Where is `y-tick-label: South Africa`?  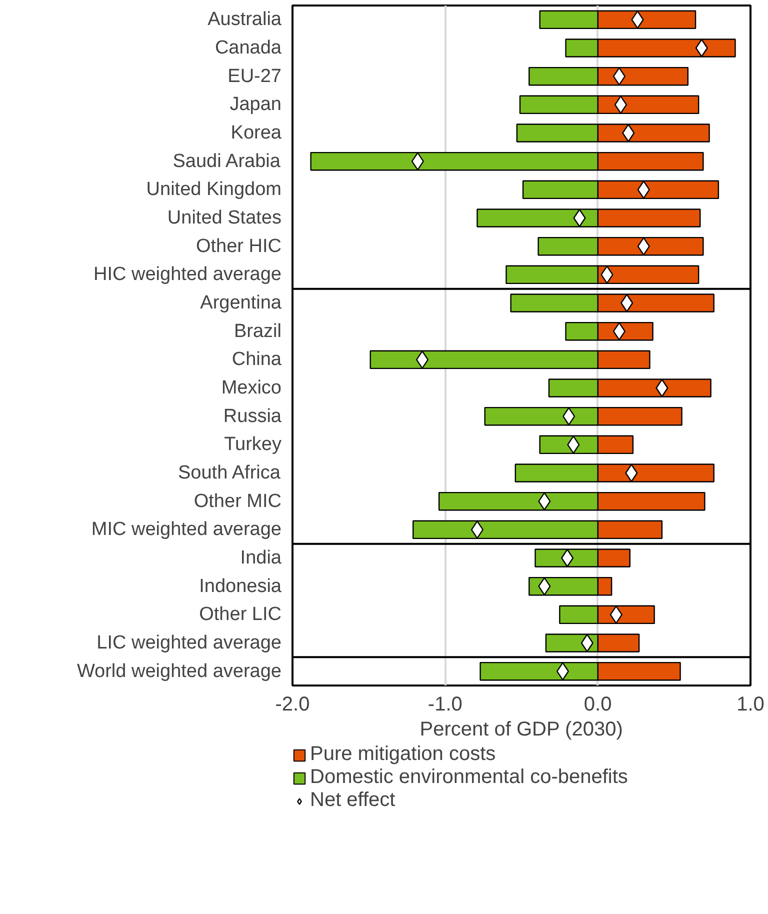 y-tick-label: South Africa is located at coordinates (229, 473).